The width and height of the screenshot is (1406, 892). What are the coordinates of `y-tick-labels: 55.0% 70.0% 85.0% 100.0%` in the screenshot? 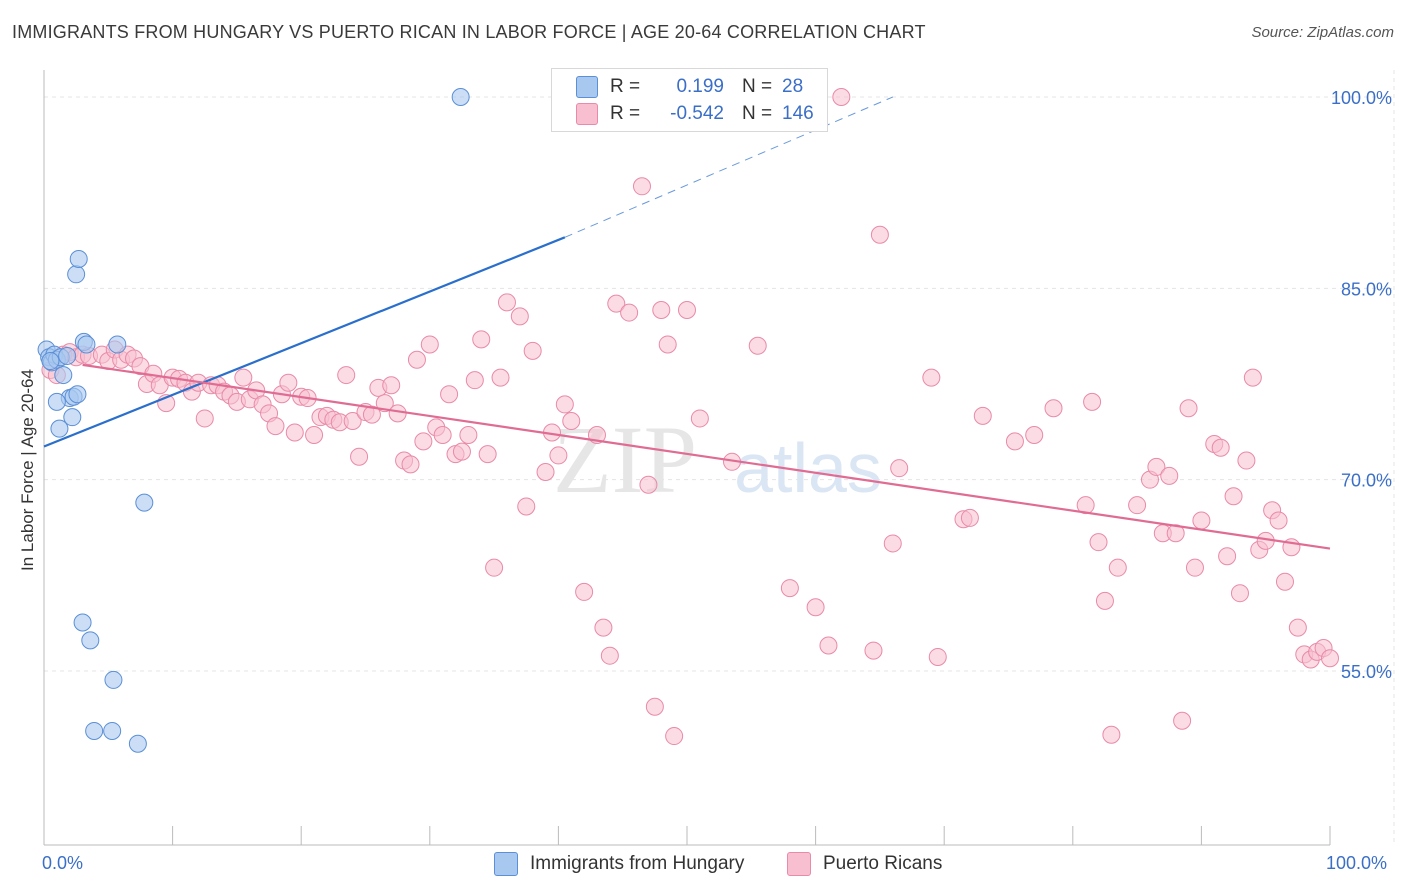 It's located at (1361, 385).